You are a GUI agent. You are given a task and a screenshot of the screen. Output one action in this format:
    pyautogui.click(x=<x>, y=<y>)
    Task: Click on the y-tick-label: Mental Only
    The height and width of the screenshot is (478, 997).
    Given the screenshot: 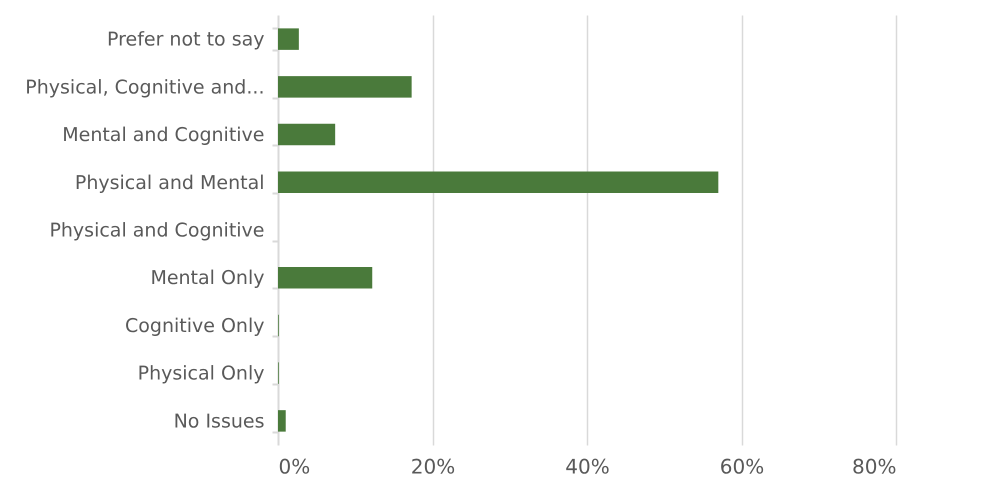 What is the action you would take?
    pyautogui.click(x=207, y=278)
    